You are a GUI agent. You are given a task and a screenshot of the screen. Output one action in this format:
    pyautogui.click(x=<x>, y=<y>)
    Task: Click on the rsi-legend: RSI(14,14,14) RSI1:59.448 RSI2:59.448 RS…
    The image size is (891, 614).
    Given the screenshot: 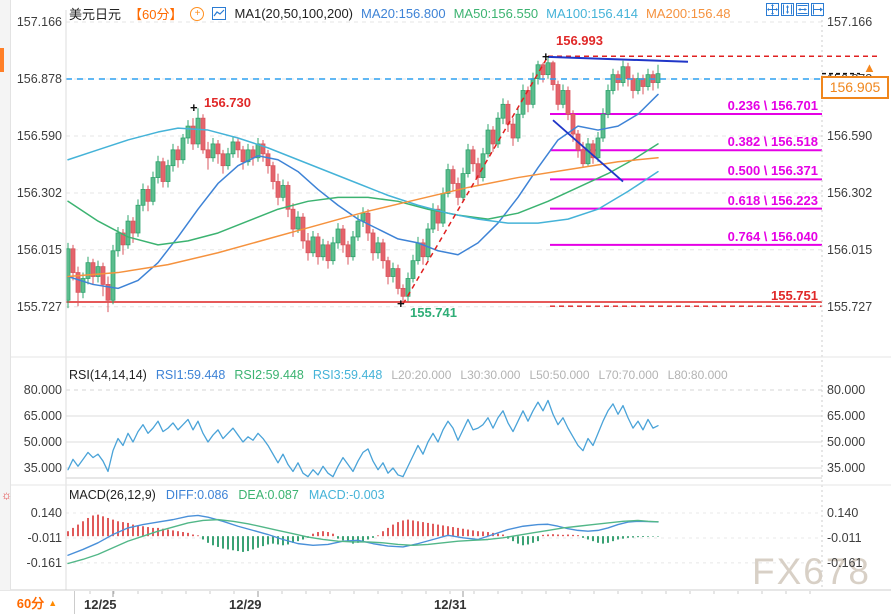 What is the action you would take?
    pyautogui.click(x=398, y=375)
    